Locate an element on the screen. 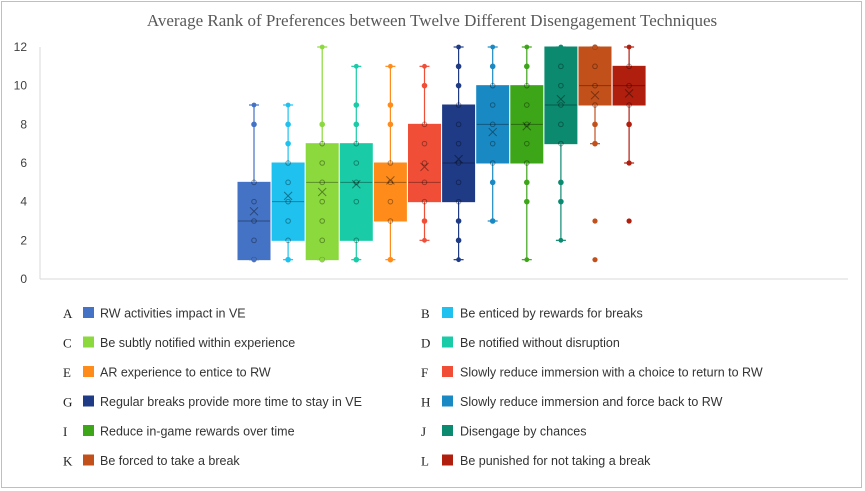 The image size is (865, 491). box-j is located at coordinates (561, 143).